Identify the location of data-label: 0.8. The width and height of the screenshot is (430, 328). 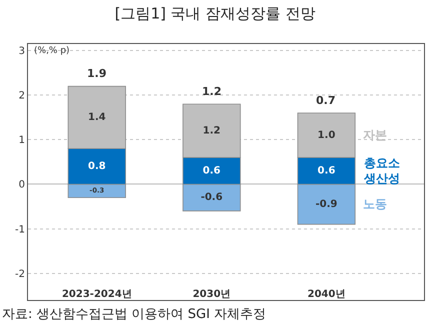
(97, 166).